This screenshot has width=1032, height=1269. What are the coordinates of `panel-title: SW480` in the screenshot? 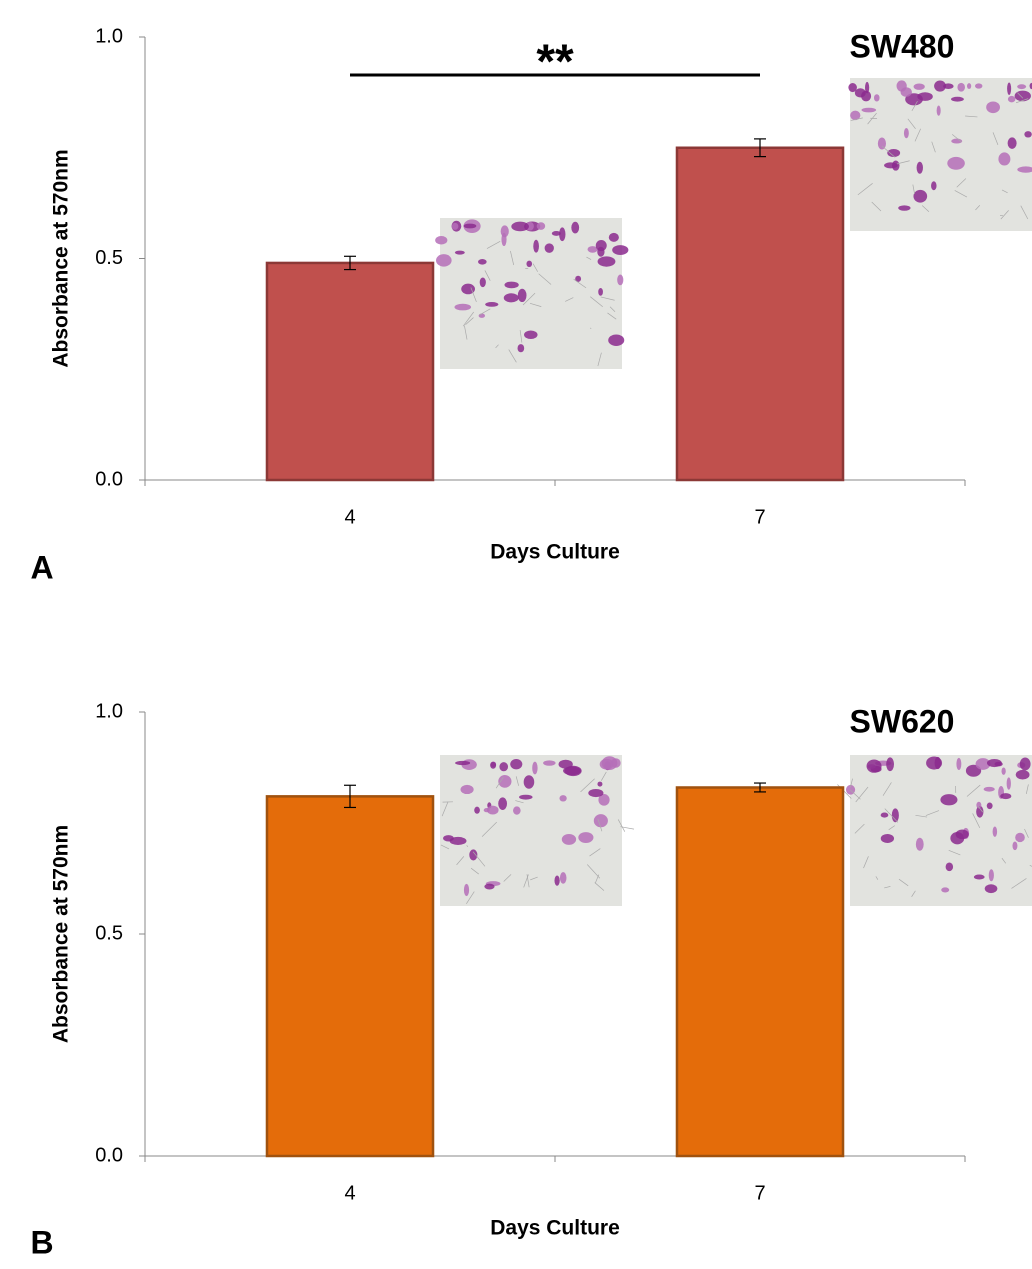 It's located at (902, 46).